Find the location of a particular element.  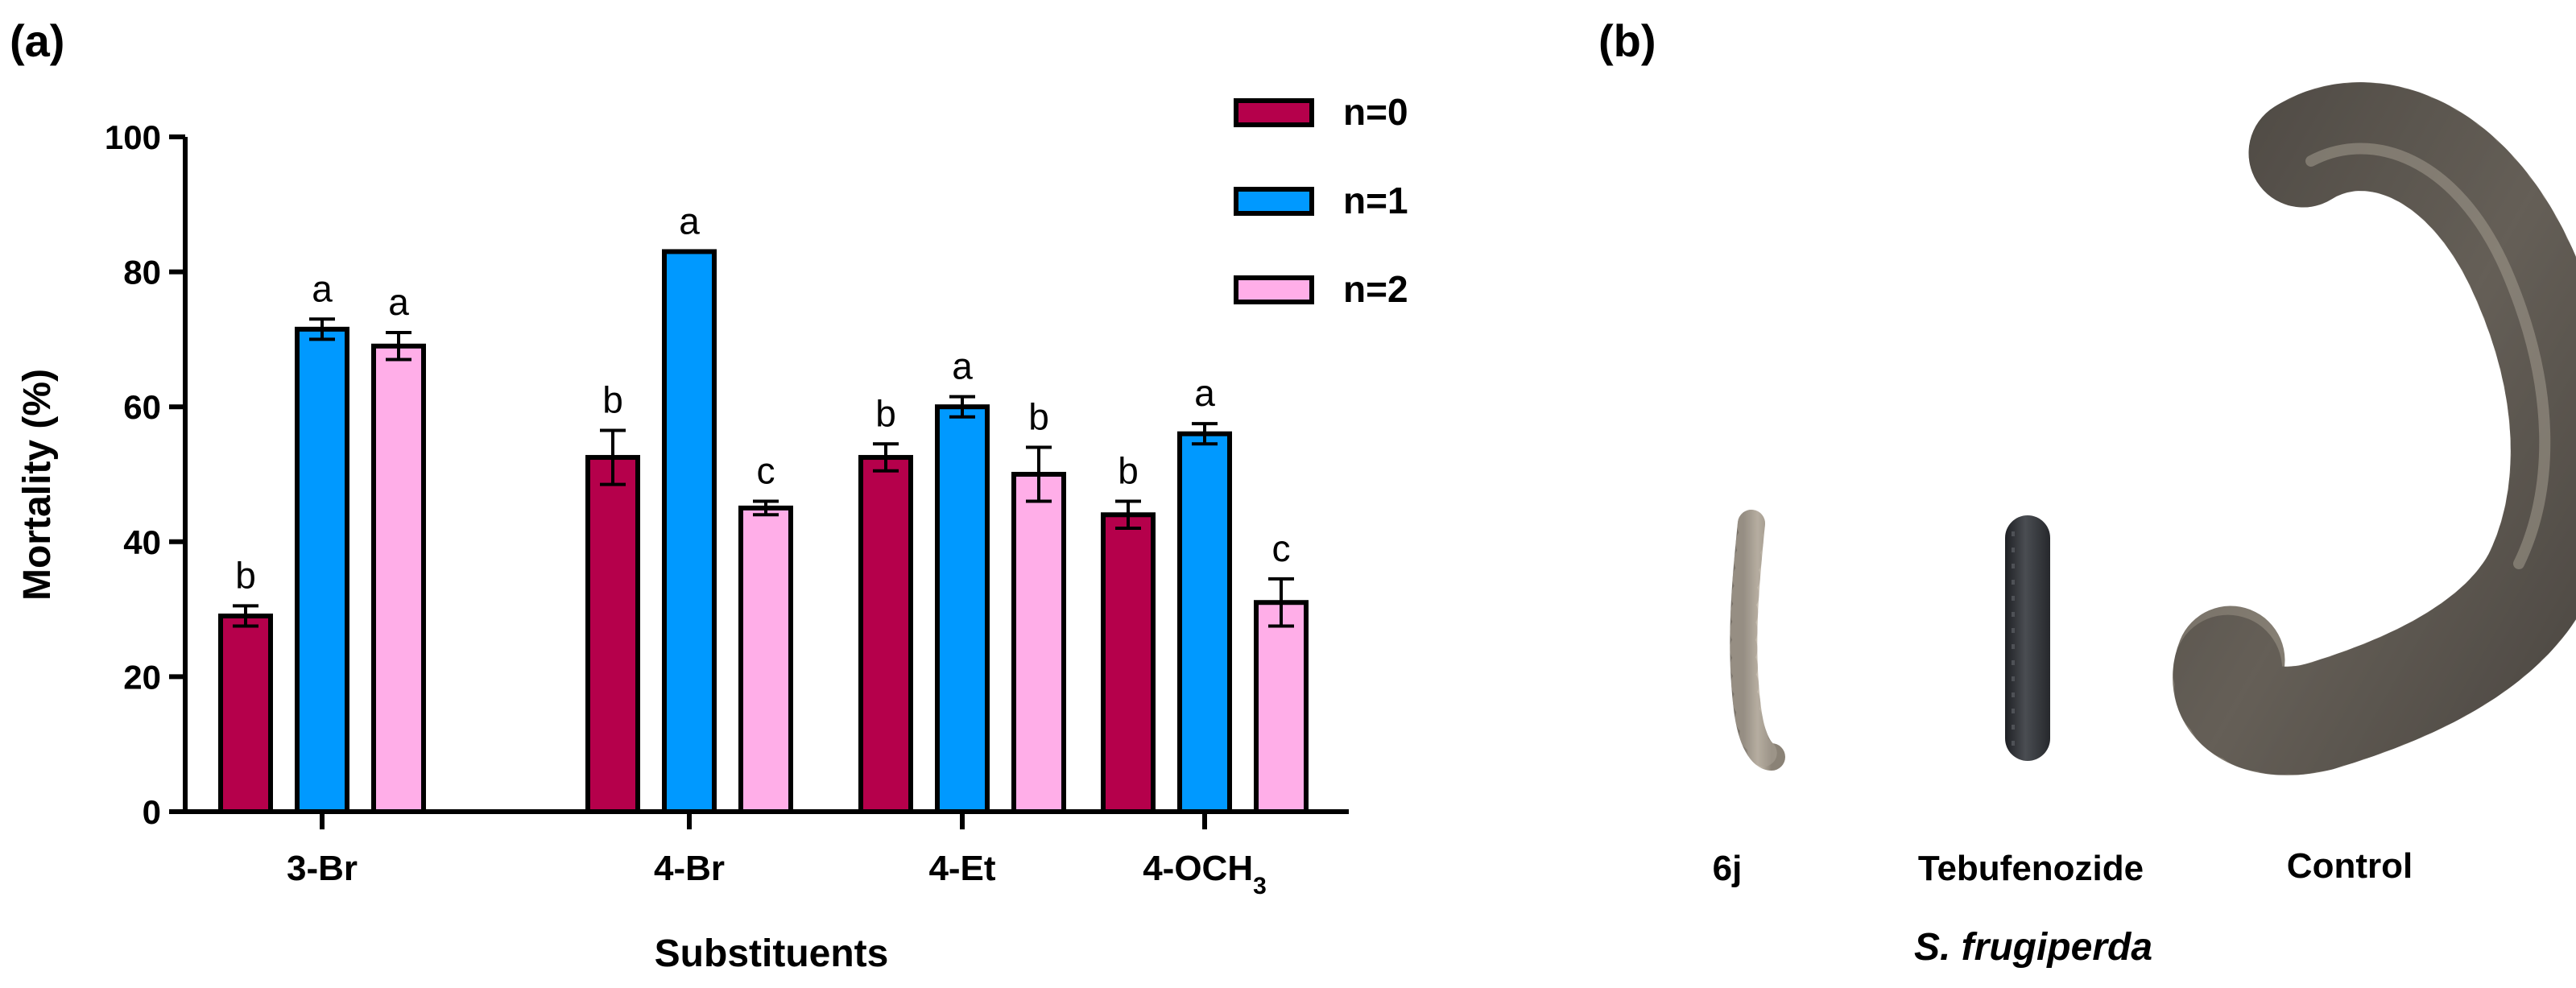

x-tick-label: 3-Br is located at coordinates (323, 869).